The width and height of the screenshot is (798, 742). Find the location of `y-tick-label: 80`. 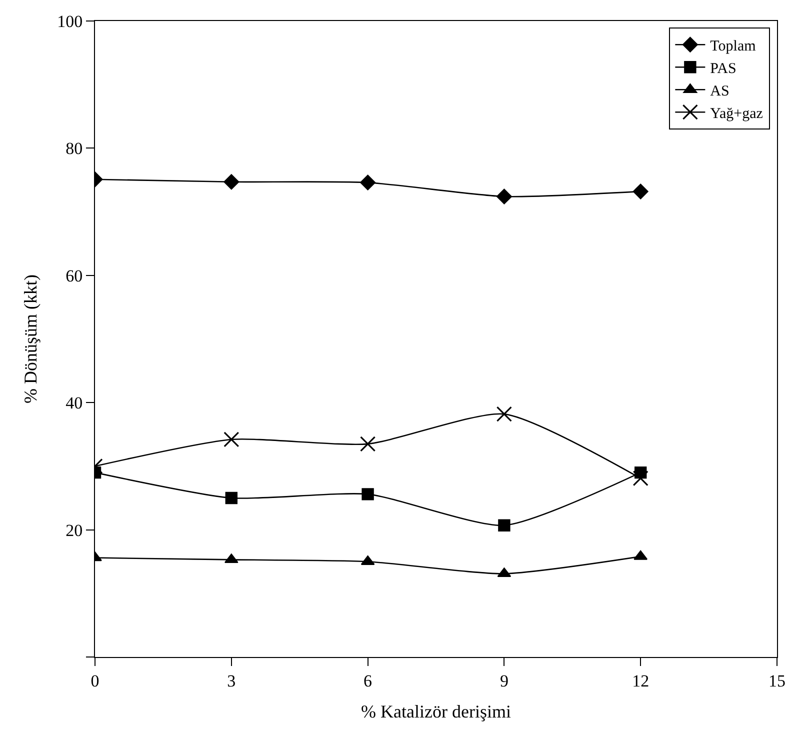

y-tick-label: 80 is located at coordinates (74, 148).